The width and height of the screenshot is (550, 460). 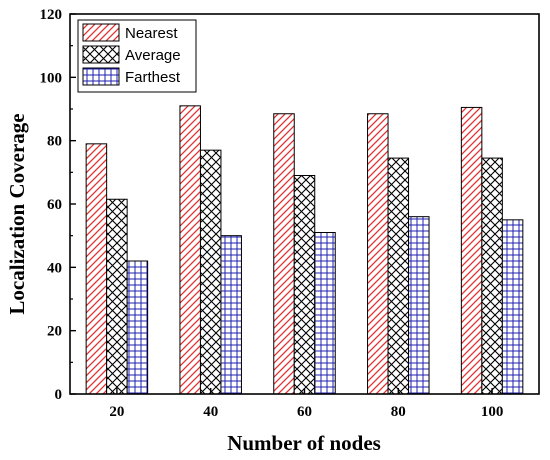 I want to click on legend-swatch-average, so click(x=101, y=54).